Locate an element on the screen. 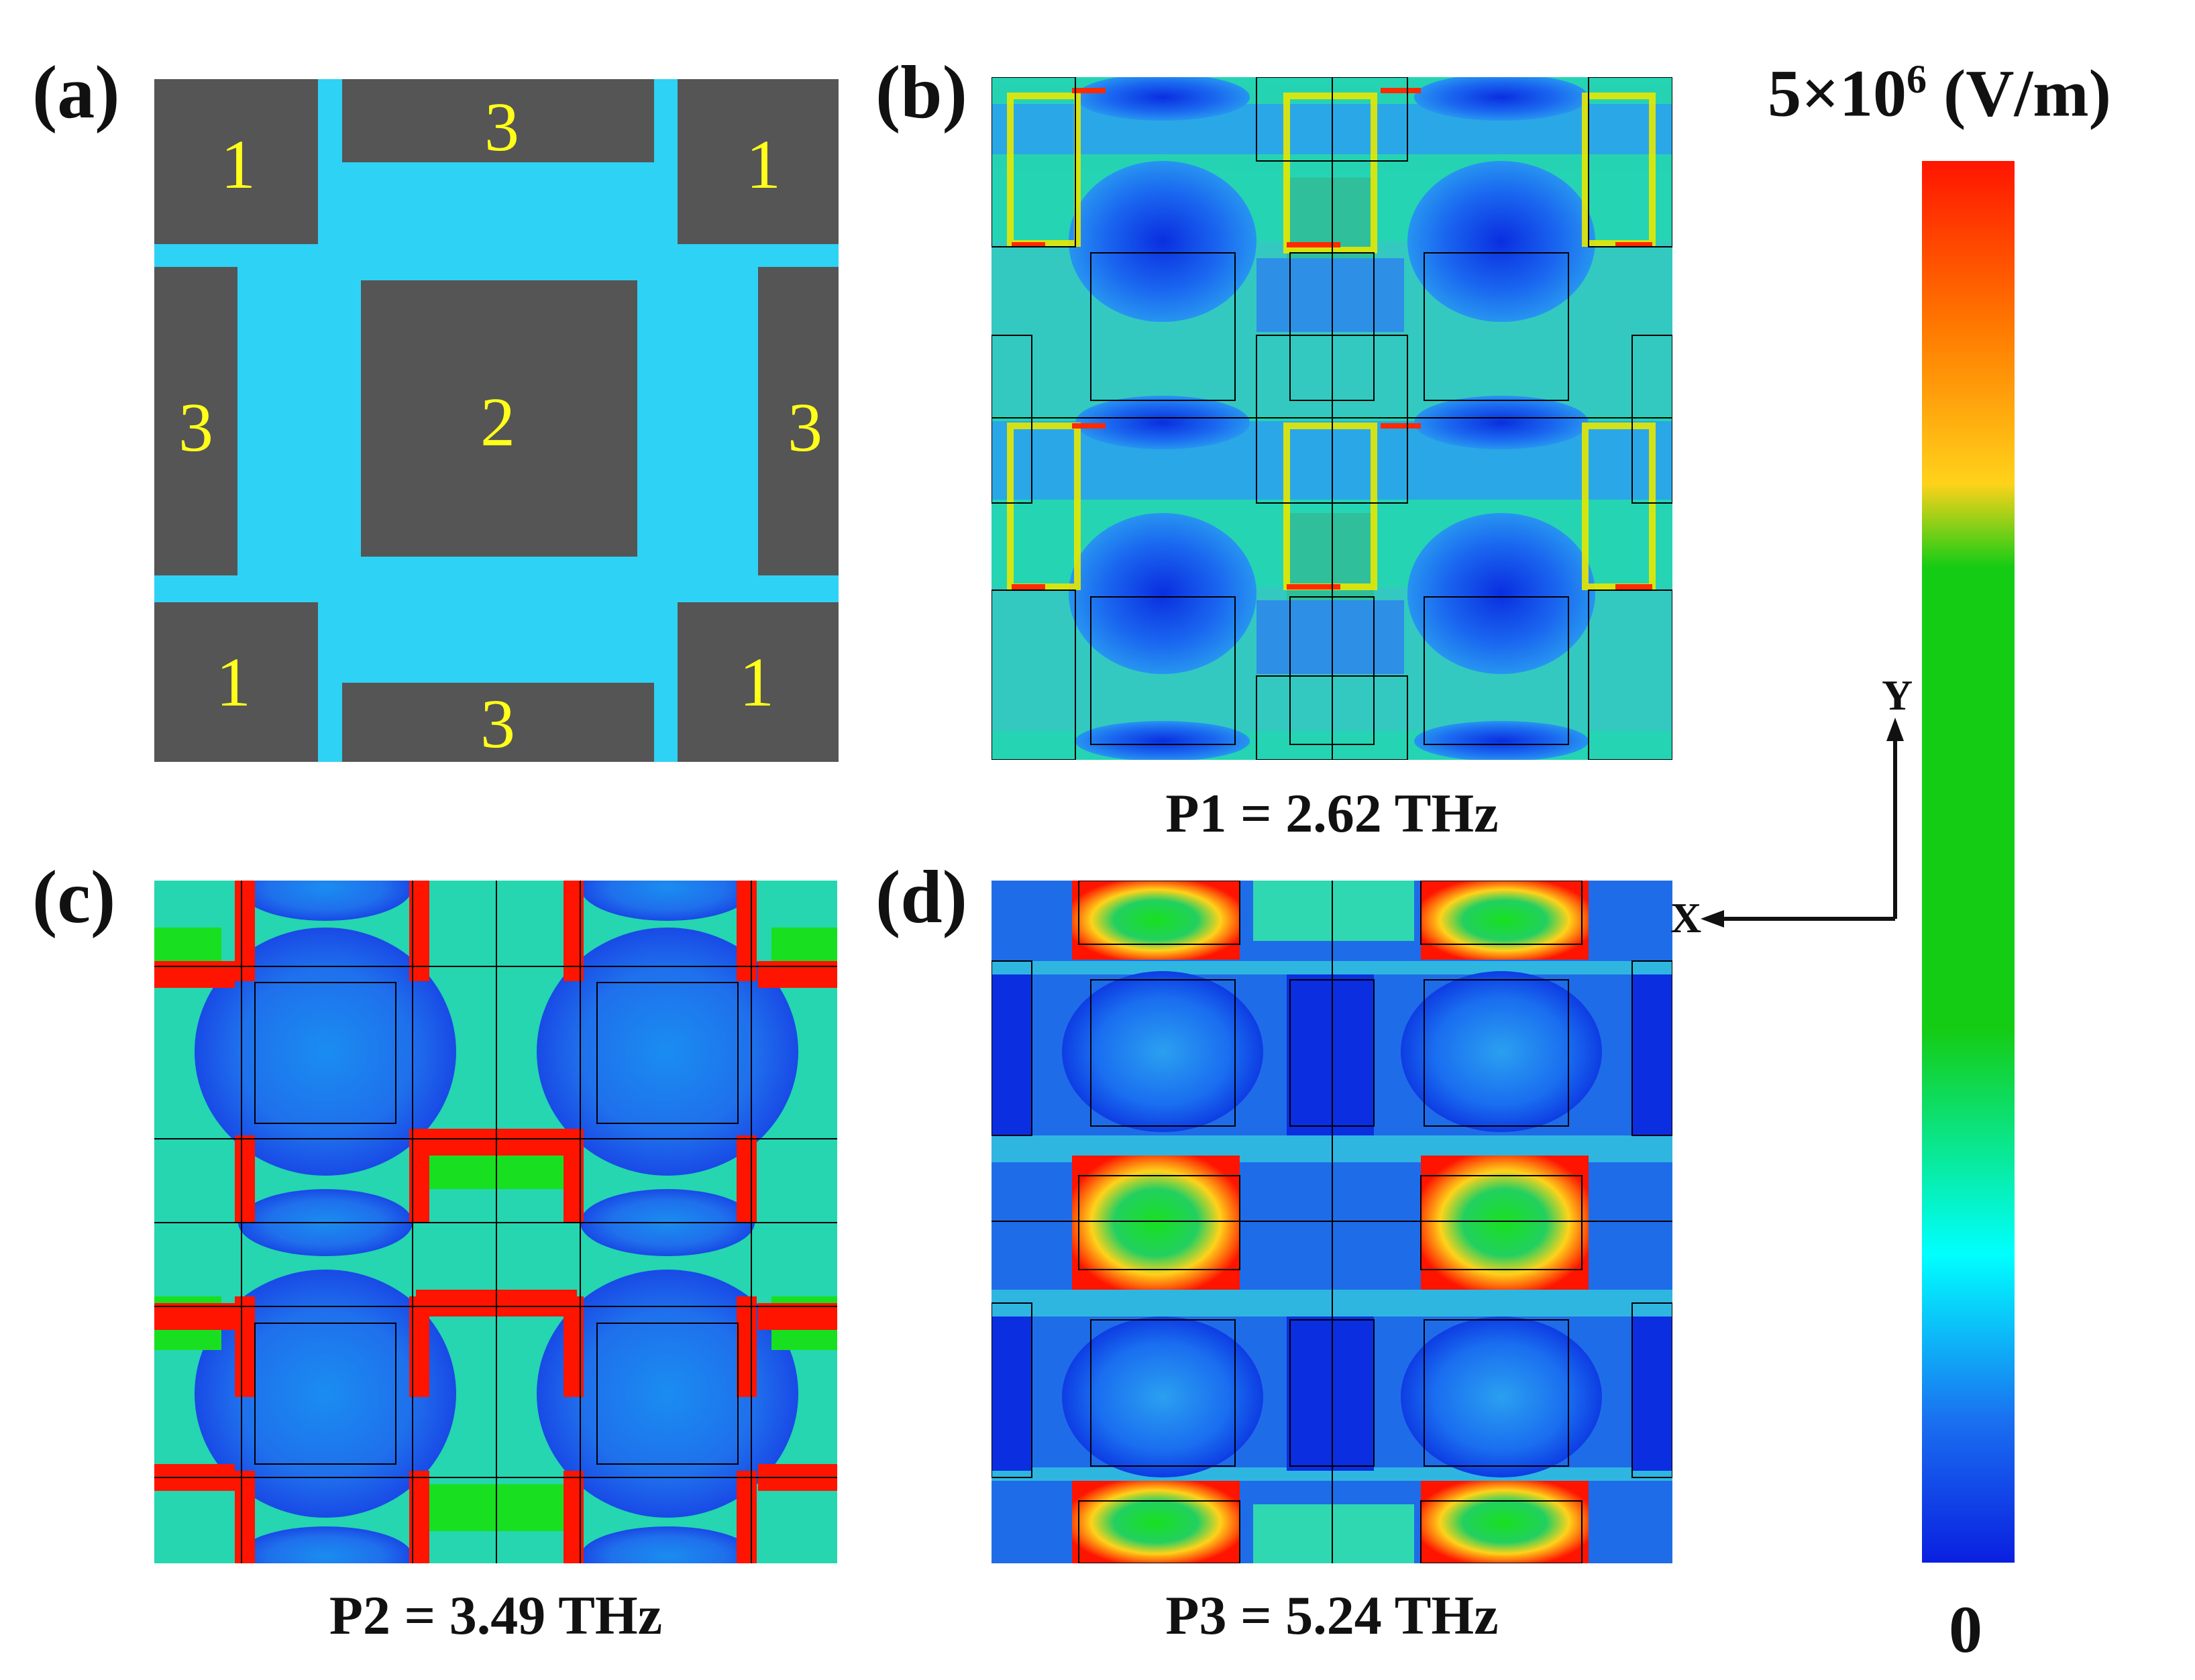 Image resolution: width=2195 pixels, height=1680 pixels. block-number-top-left: 1 is located at coordinates (238, 164).